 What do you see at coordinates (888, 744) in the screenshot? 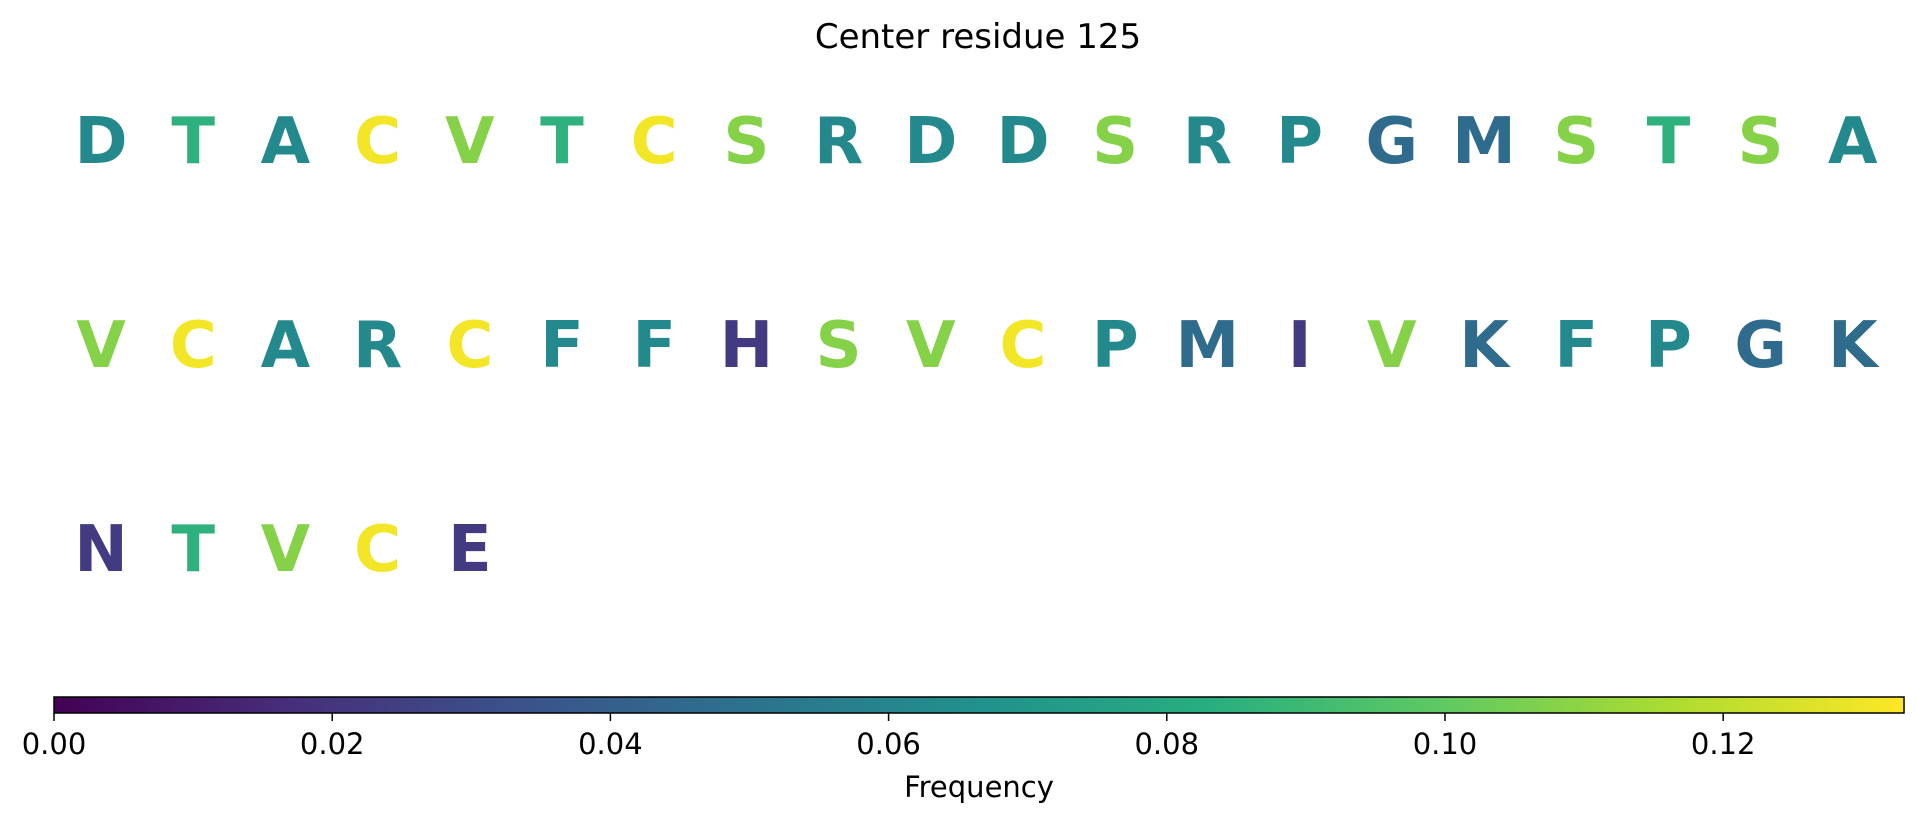
I see `colorbar-tick-label: 0.06` at bounding box center [888, 744].